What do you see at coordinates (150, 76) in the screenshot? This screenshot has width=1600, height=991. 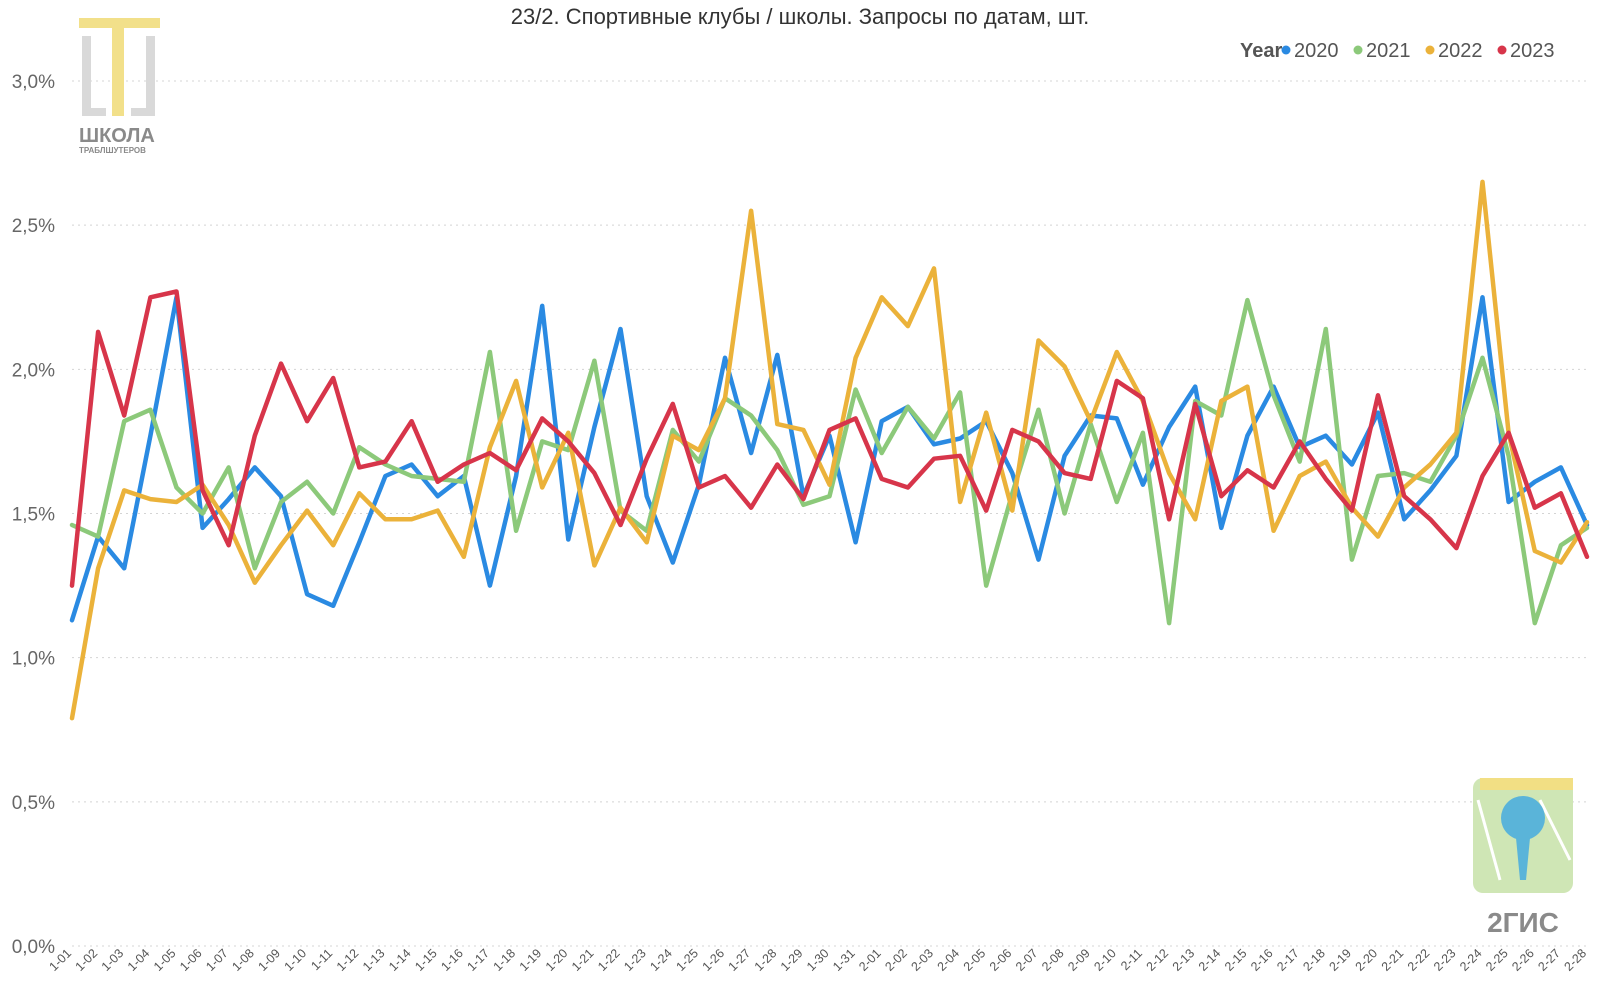 I see `logo-right-bracket` at bounding box center [150, 76].